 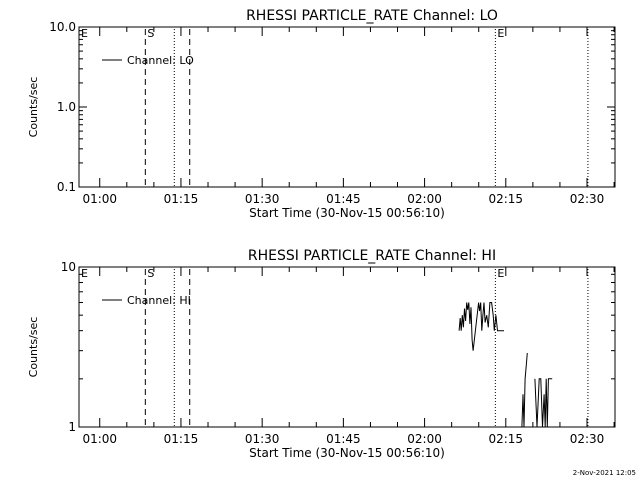 What do you see at coordinates (160, 60) in the screenshot?
I see `legend-entry: Channel: LO` at bounding box center [160, 60].